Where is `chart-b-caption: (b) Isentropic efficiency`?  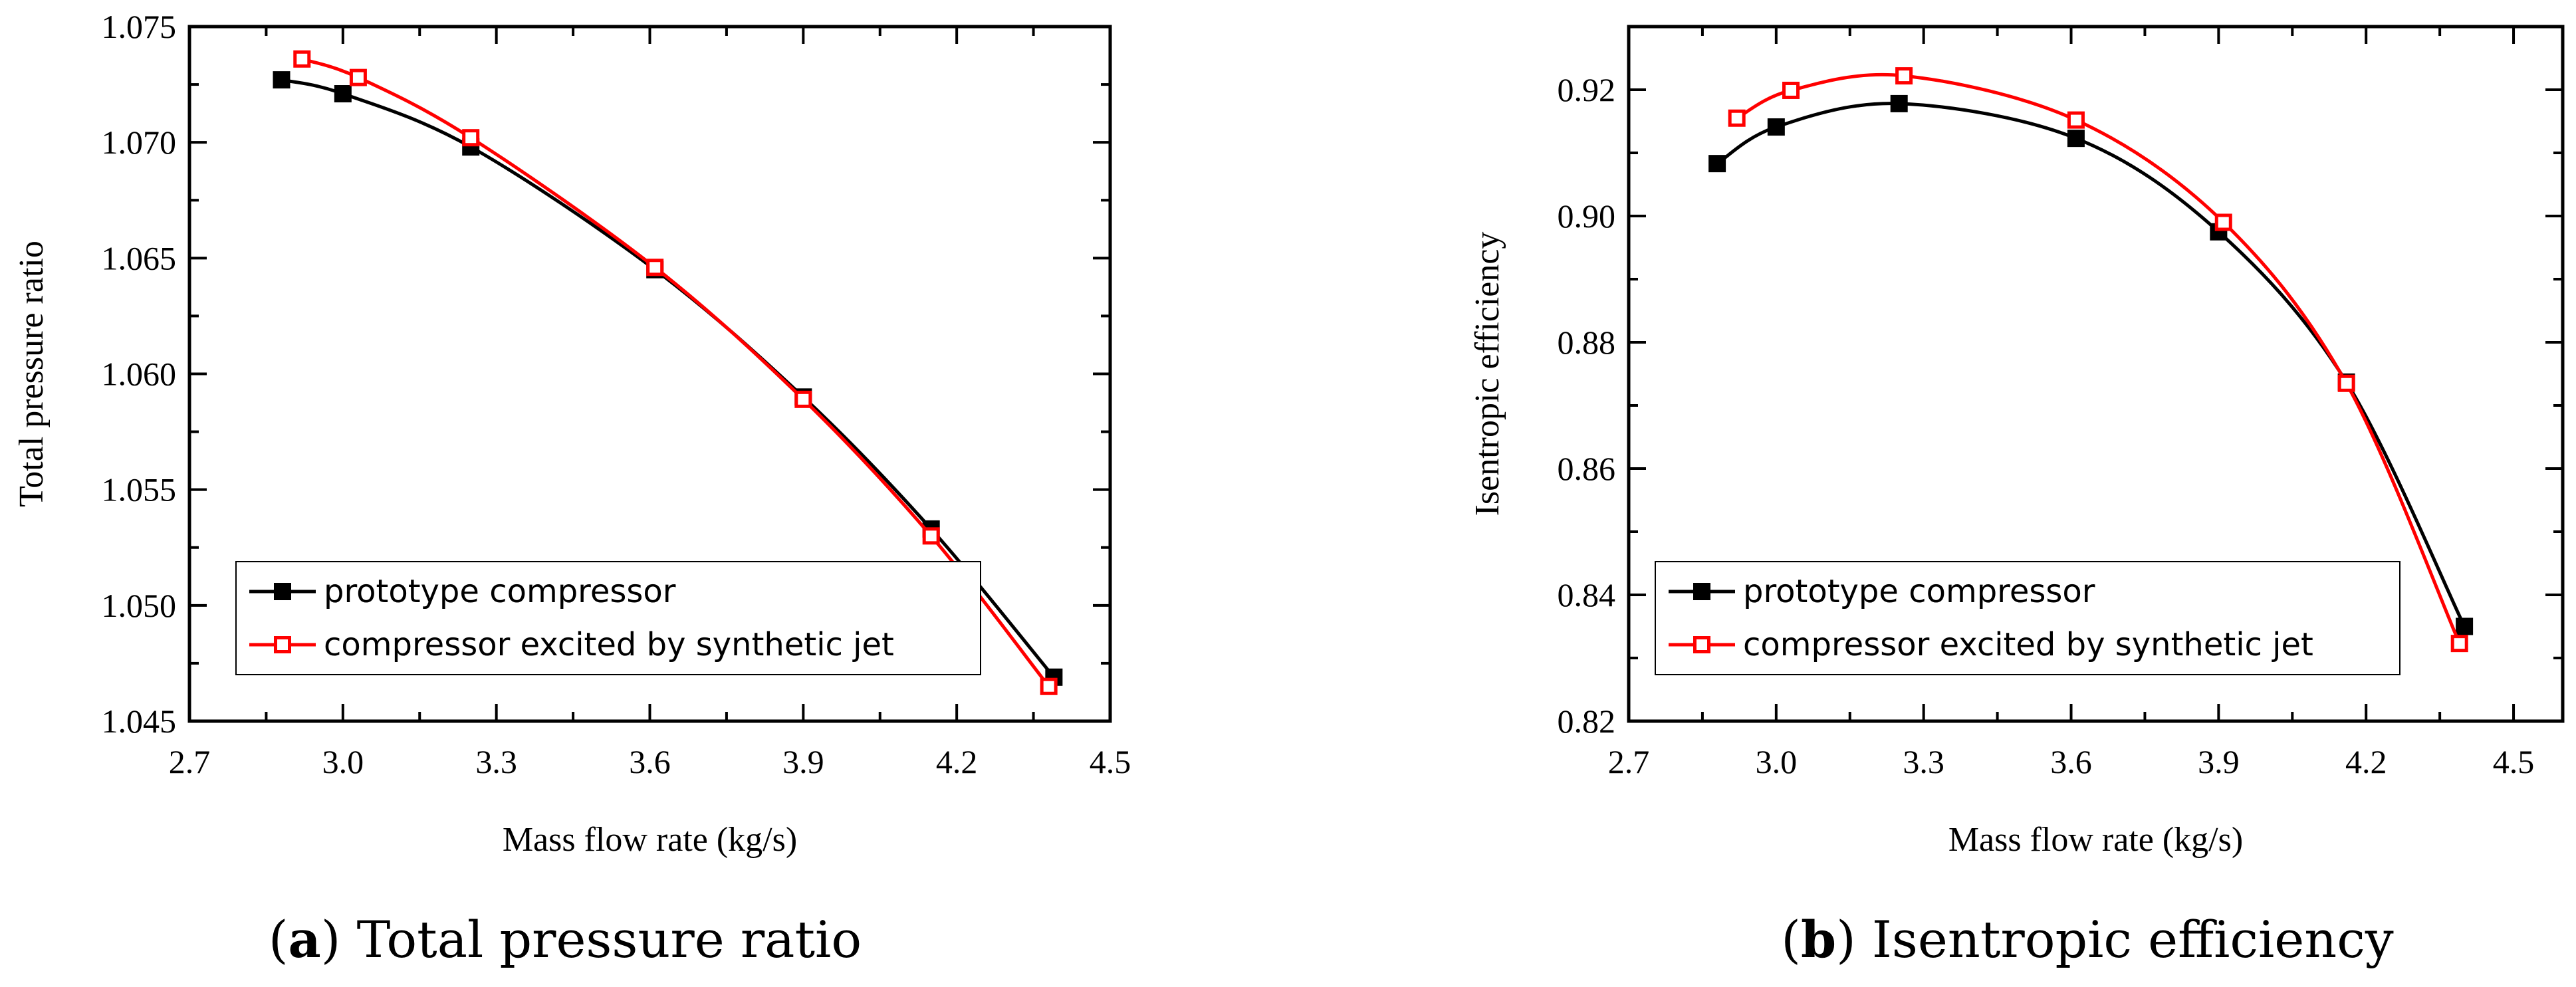 chart-b-caption: (b) Isentropic efficiency is located at coordinates (2087, 939).